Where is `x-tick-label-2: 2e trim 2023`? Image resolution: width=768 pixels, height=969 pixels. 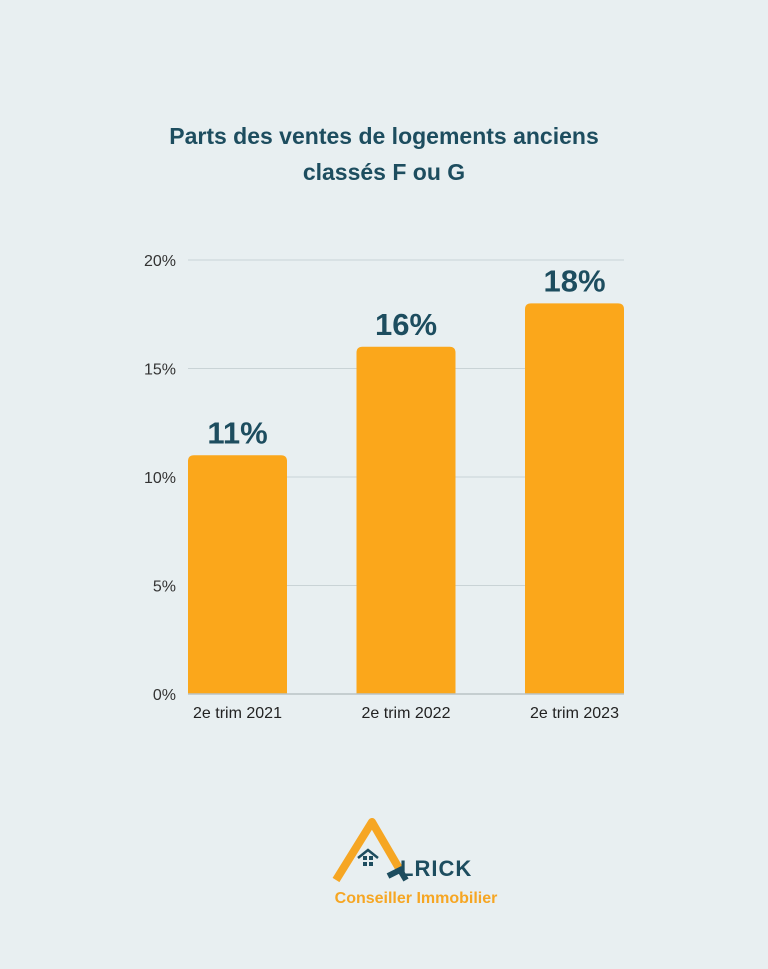
x-tick-label-2: 2e trim 2023 is located at coordinates (574, 713).